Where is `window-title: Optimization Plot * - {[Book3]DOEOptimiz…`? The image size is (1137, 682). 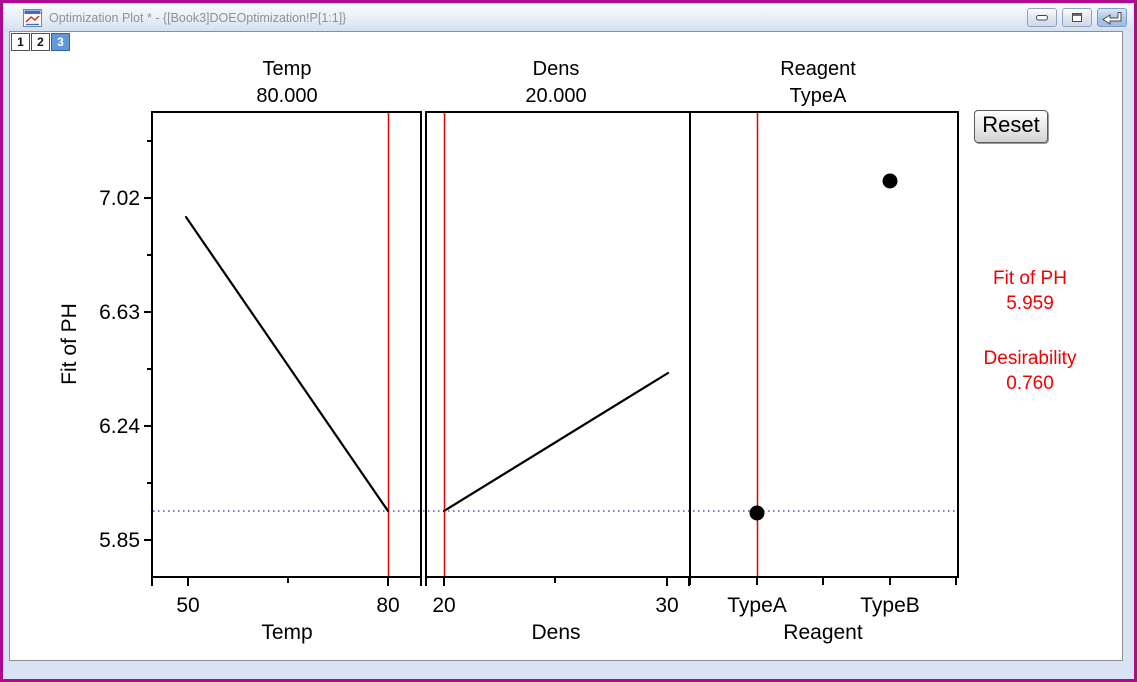 window-title: Optimization Plot * - {[Book3]DOEOptimiz… is located at coordinates (198, 17).